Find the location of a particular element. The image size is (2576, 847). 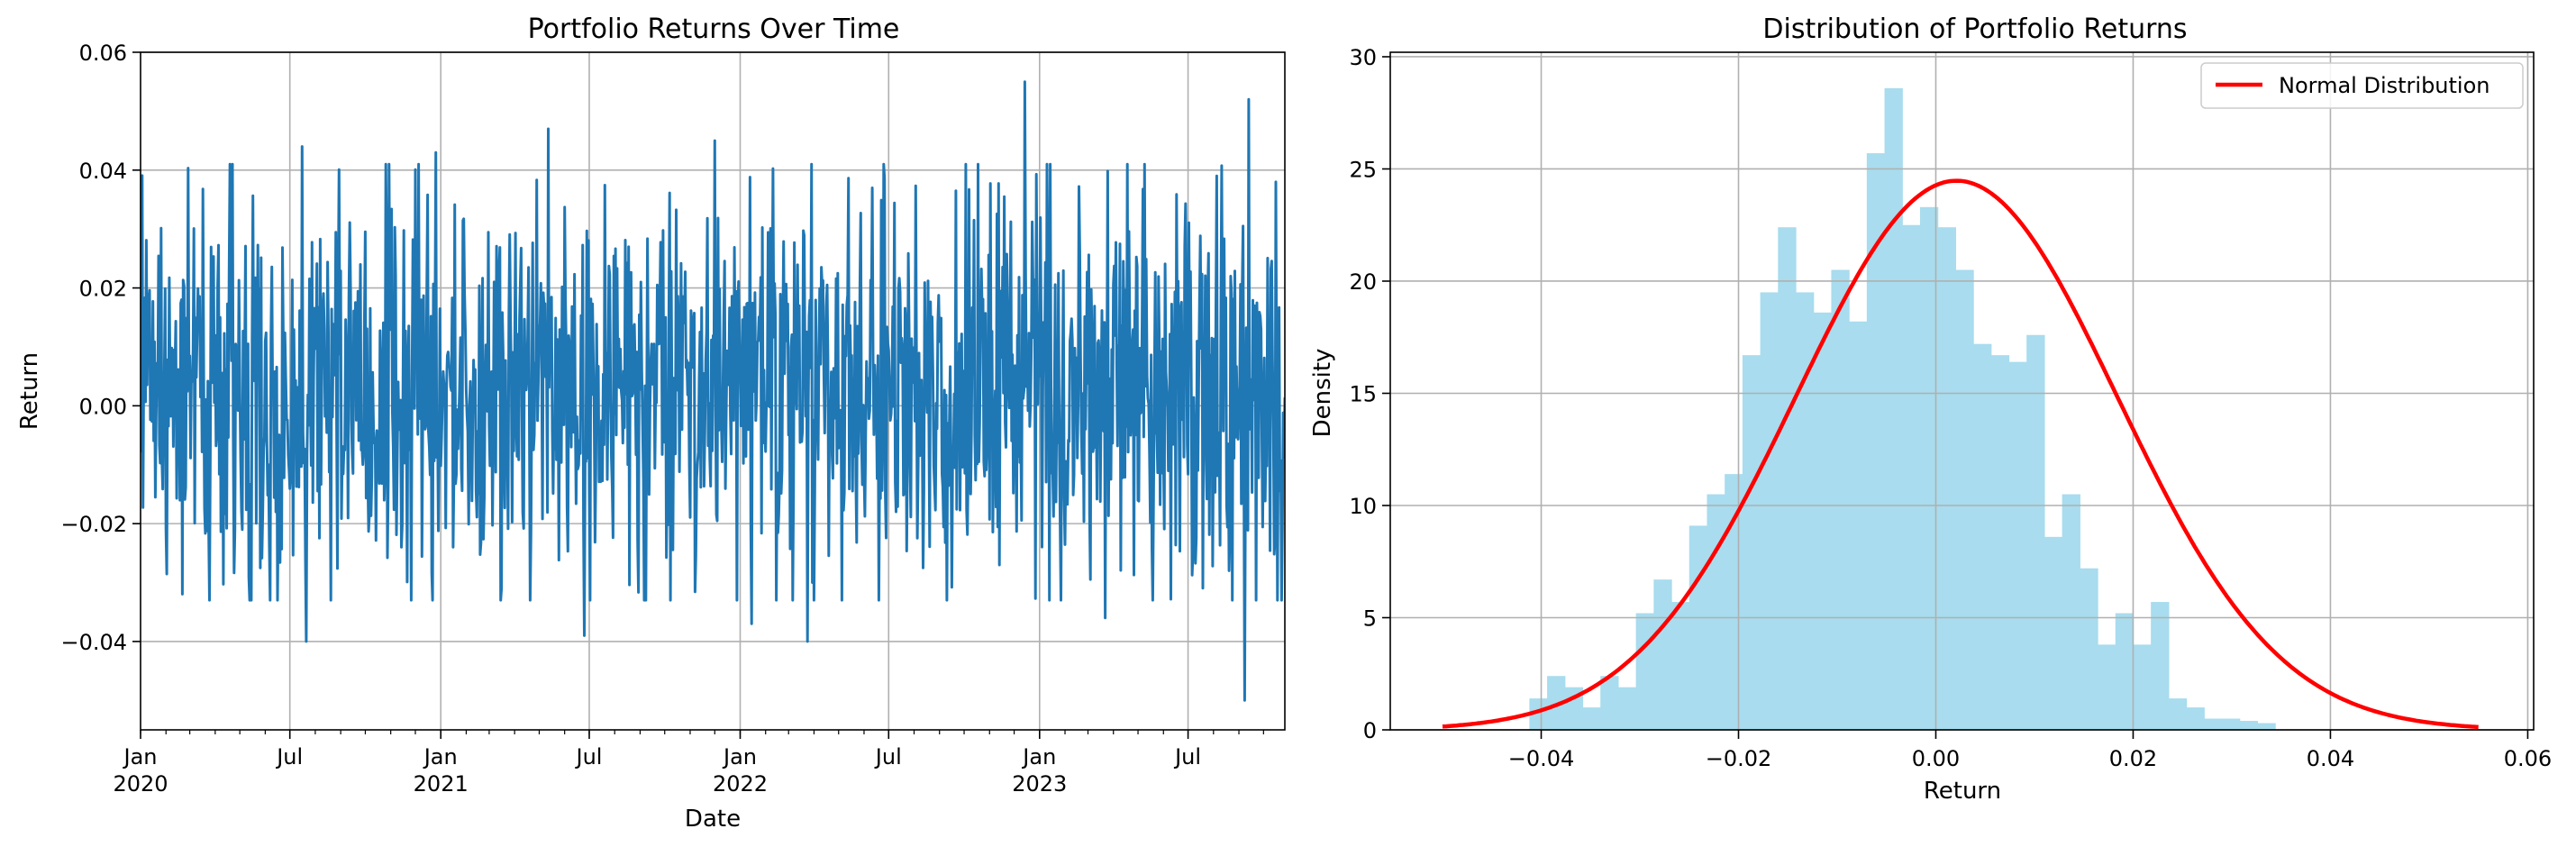

left-x-tick-year: 2023 is located at coordinates (1039, 784).